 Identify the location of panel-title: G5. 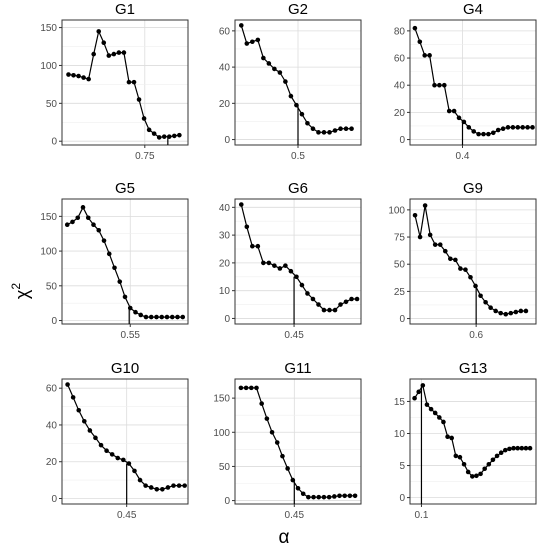
(125, 188).